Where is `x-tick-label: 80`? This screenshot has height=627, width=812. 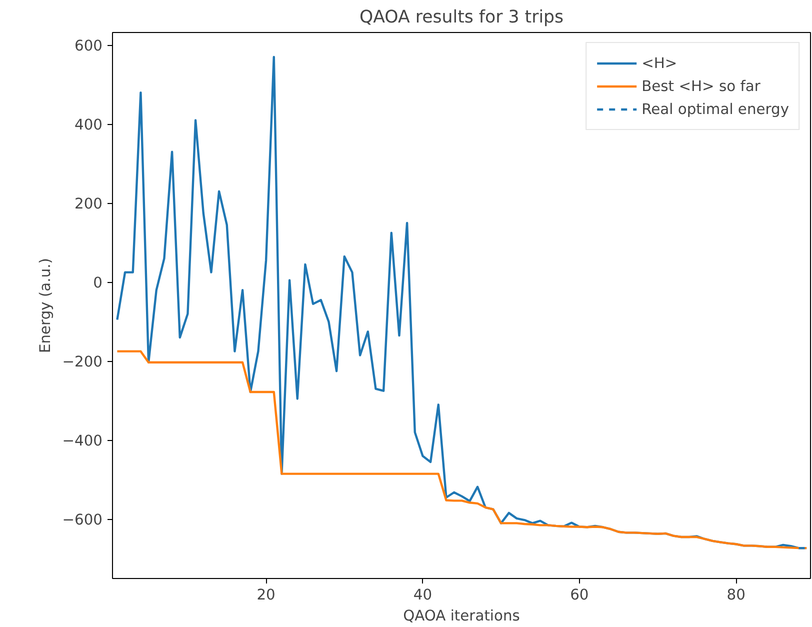 x-tick-label: 80 is located at coordinates (736, 595).